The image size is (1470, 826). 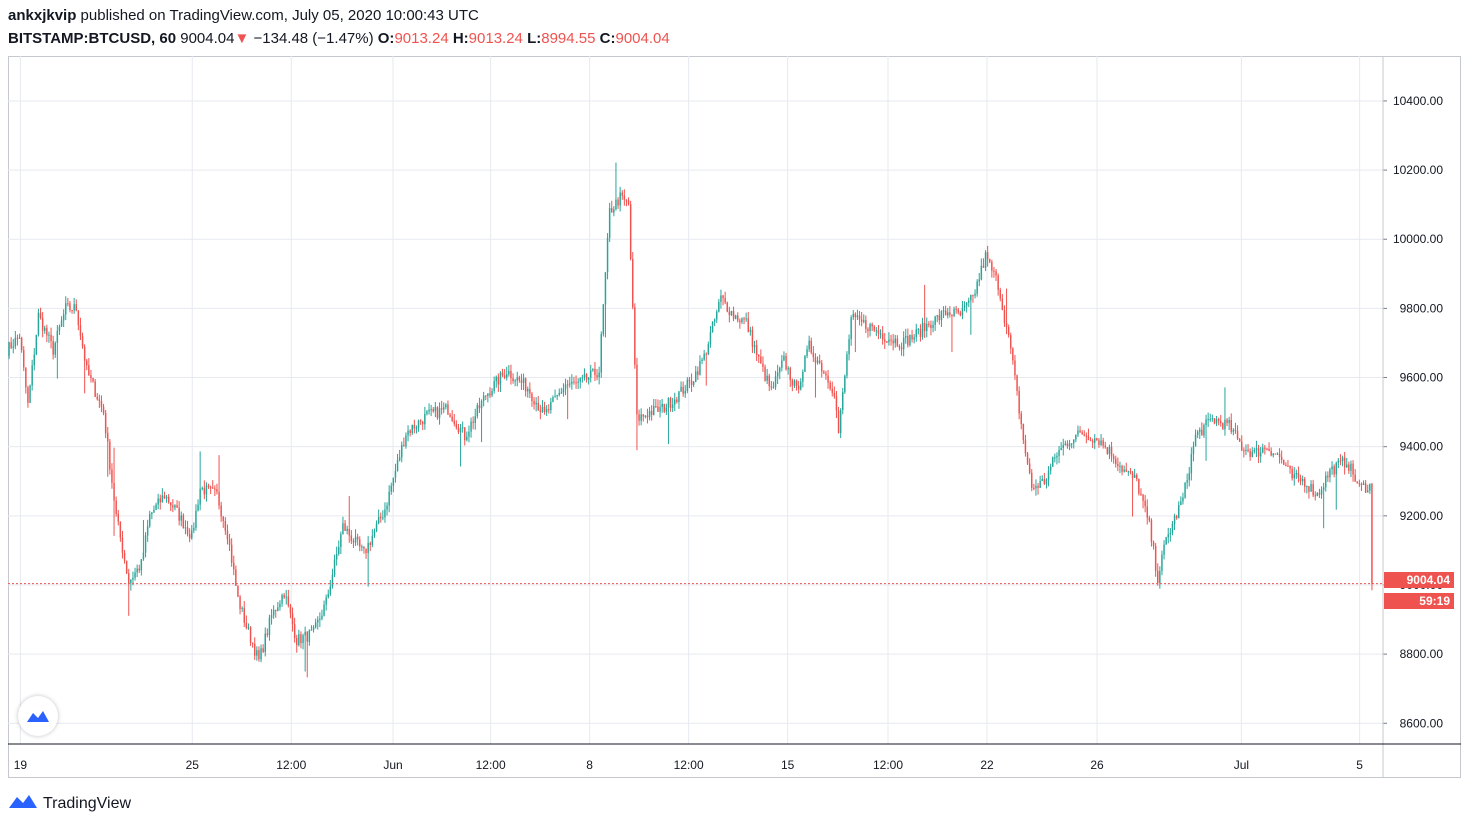 What do you see at coordinates (38, 716) in the screenshot?
I see `tradingview-watermark` at bounding box center [38, 716].